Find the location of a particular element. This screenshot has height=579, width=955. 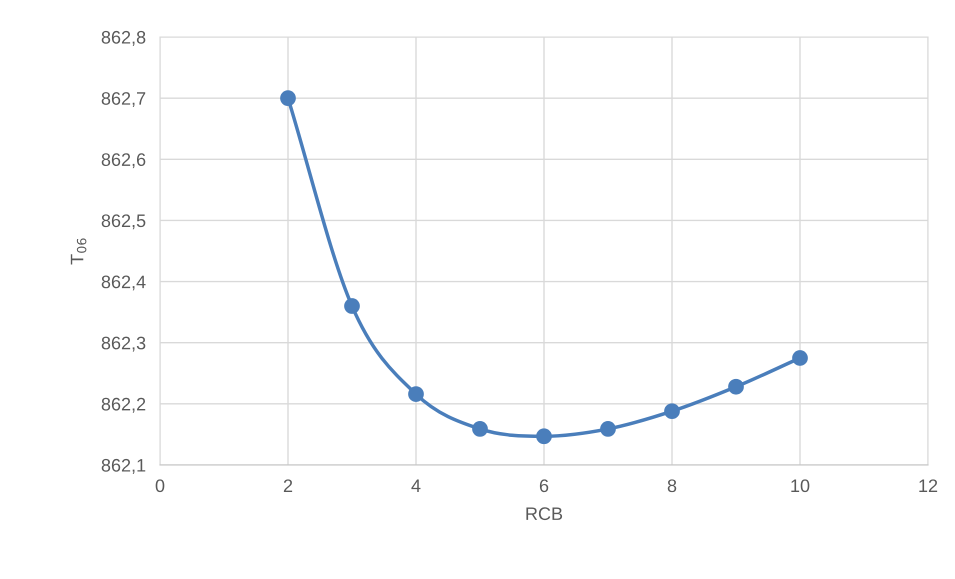

x-tick-label: 8 is located at coordinates (672, 485).